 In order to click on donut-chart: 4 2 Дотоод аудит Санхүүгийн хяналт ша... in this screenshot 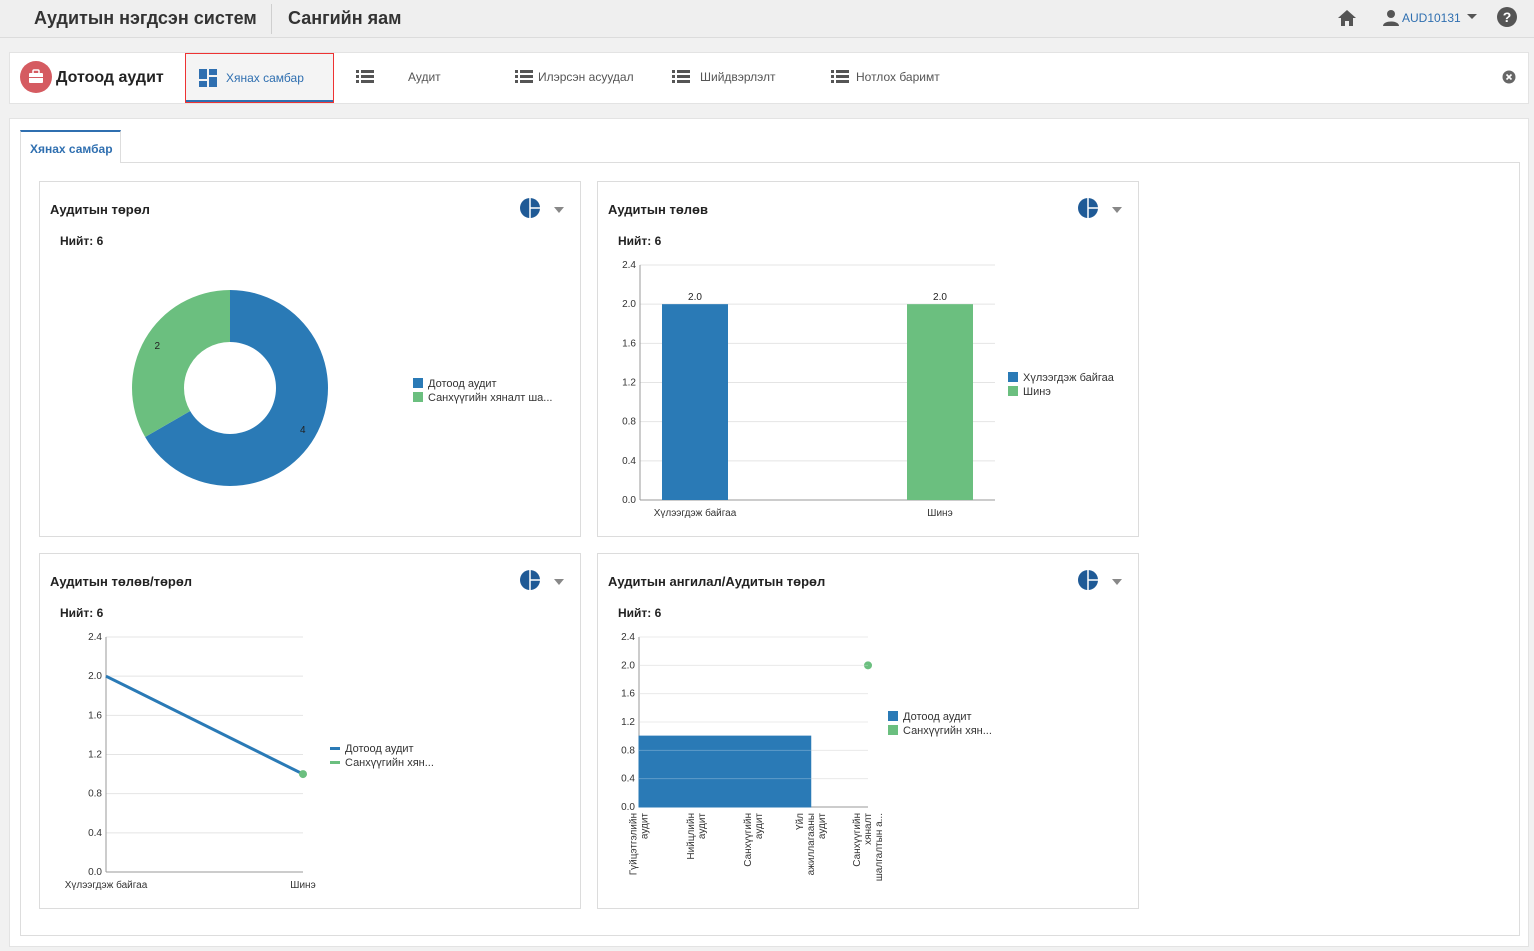, I will do `click(342, 388)`.